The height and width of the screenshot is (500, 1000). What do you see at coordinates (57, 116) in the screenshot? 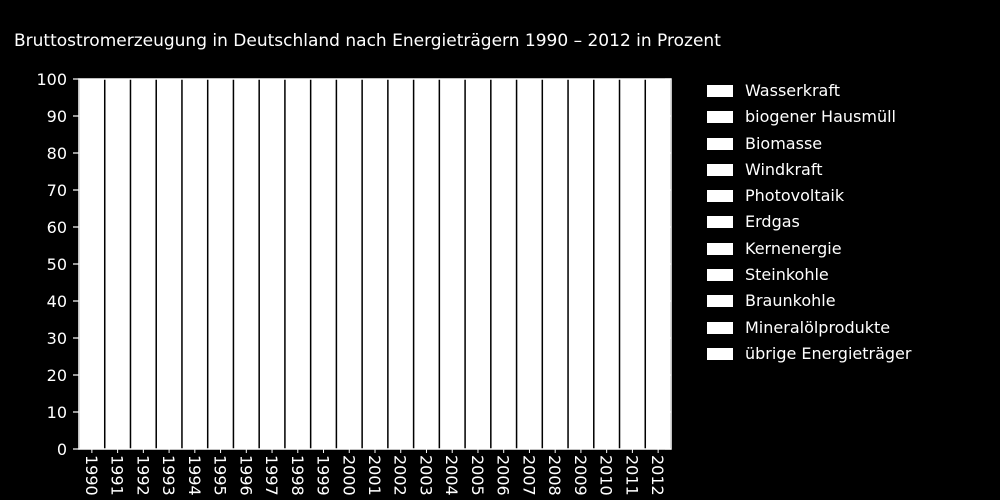
I see `y-tick-label: 90` at bounding box center [57, 116].